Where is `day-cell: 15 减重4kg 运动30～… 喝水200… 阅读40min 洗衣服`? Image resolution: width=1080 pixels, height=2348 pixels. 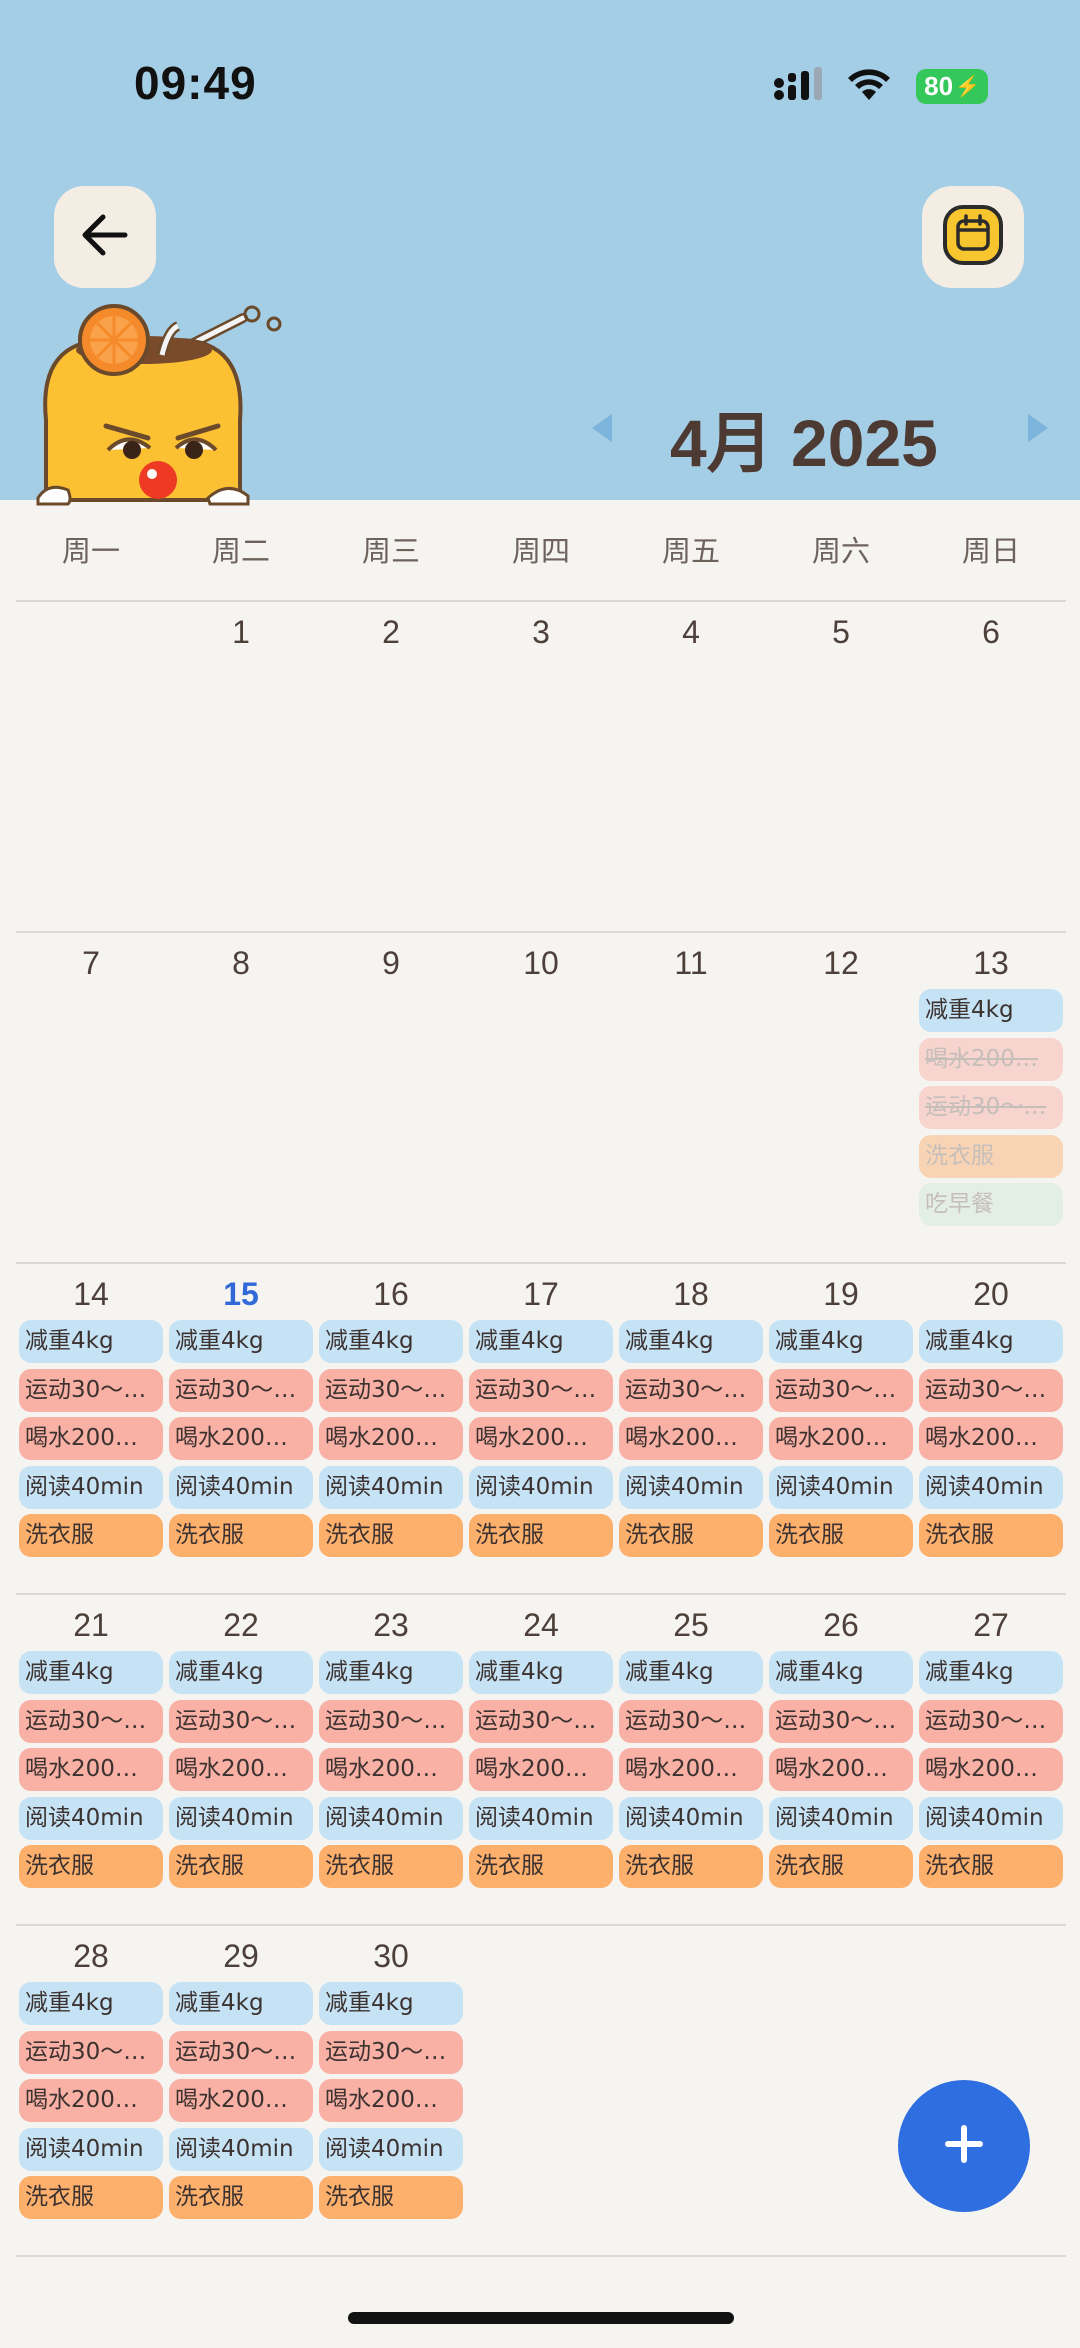
day-cell: 15 减重4kg 运动30～… 喝水200… 阅读40min 洗衣服 is located at coordinates (241, 1428).